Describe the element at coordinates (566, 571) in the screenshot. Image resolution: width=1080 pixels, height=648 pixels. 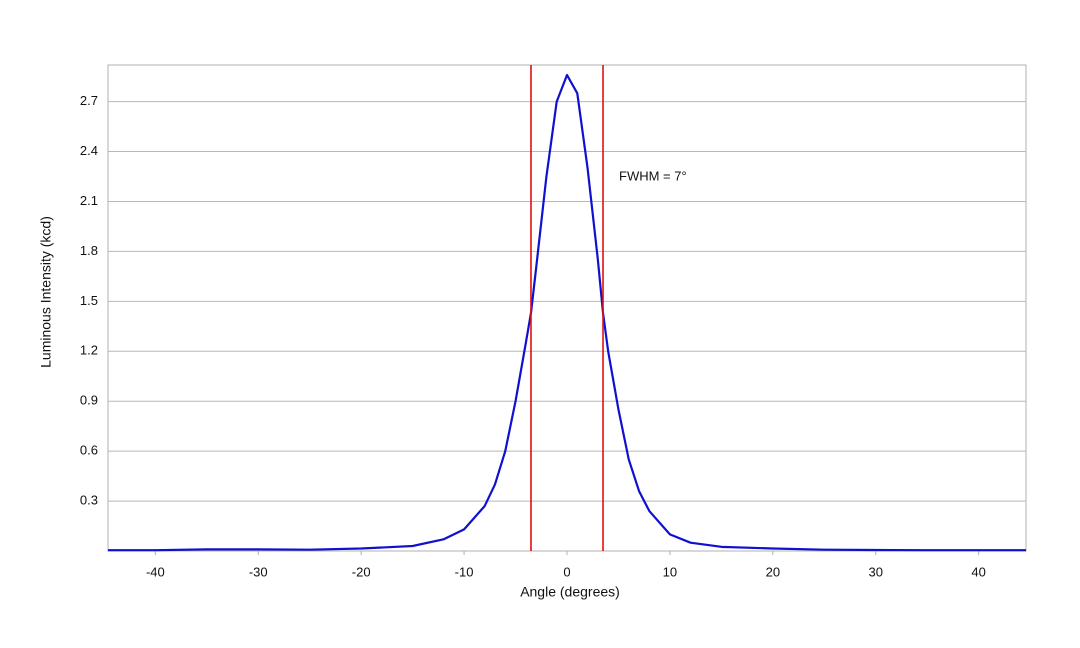
I see `x-tick-label: 0` at that location.